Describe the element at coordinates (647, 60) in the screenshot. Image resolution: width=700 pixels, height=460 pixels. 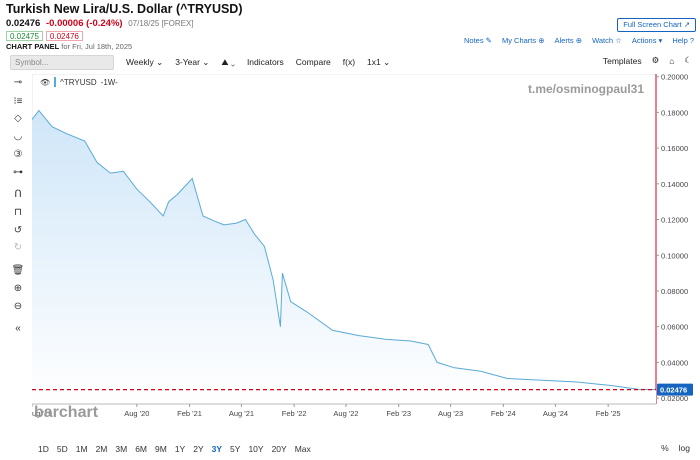
I see `toolbar-right: Templates ⚙ ⌂ ☾` at that location.